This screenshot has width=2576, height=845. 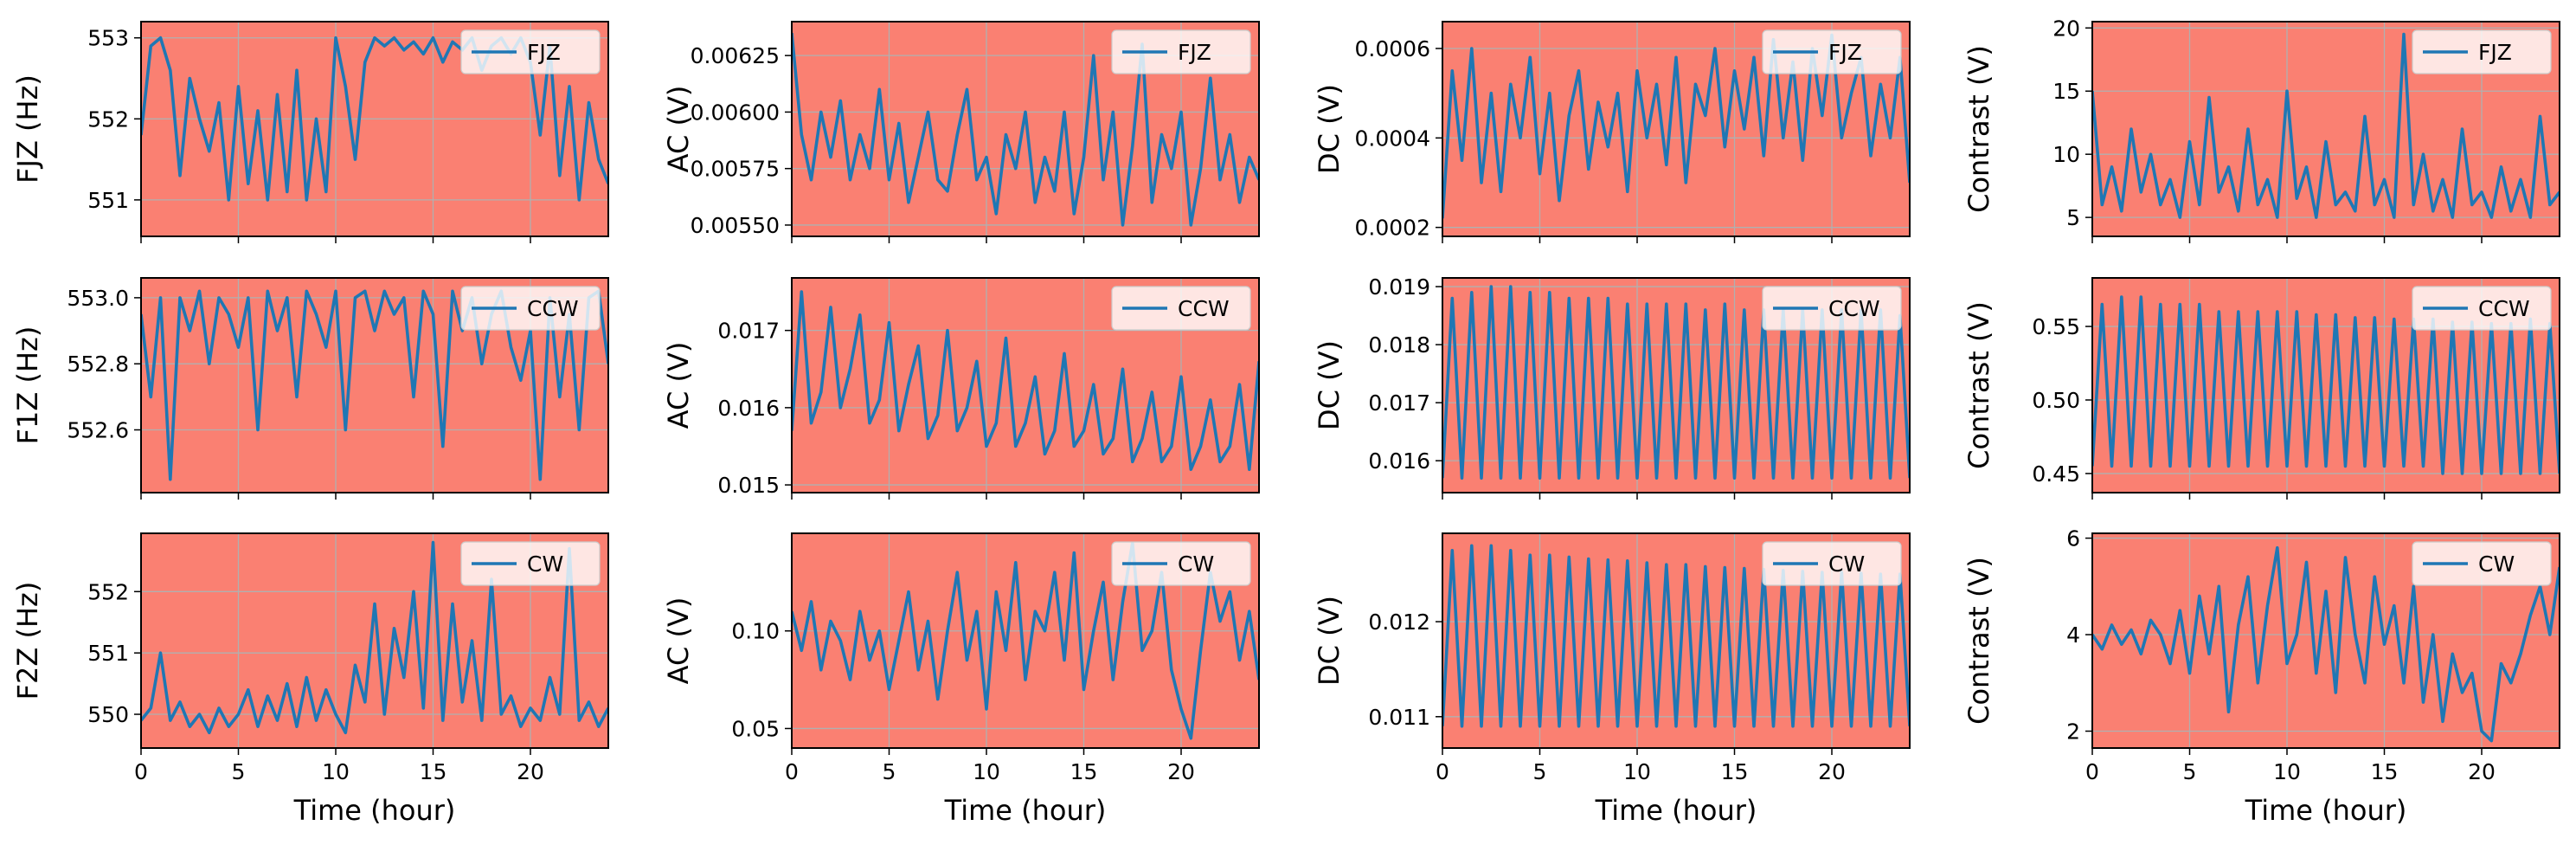 What do you see at coordinates (736, 112) in the screenshot?
I see `y-tick-label: 0.00600` at bounding box center [736, 112].